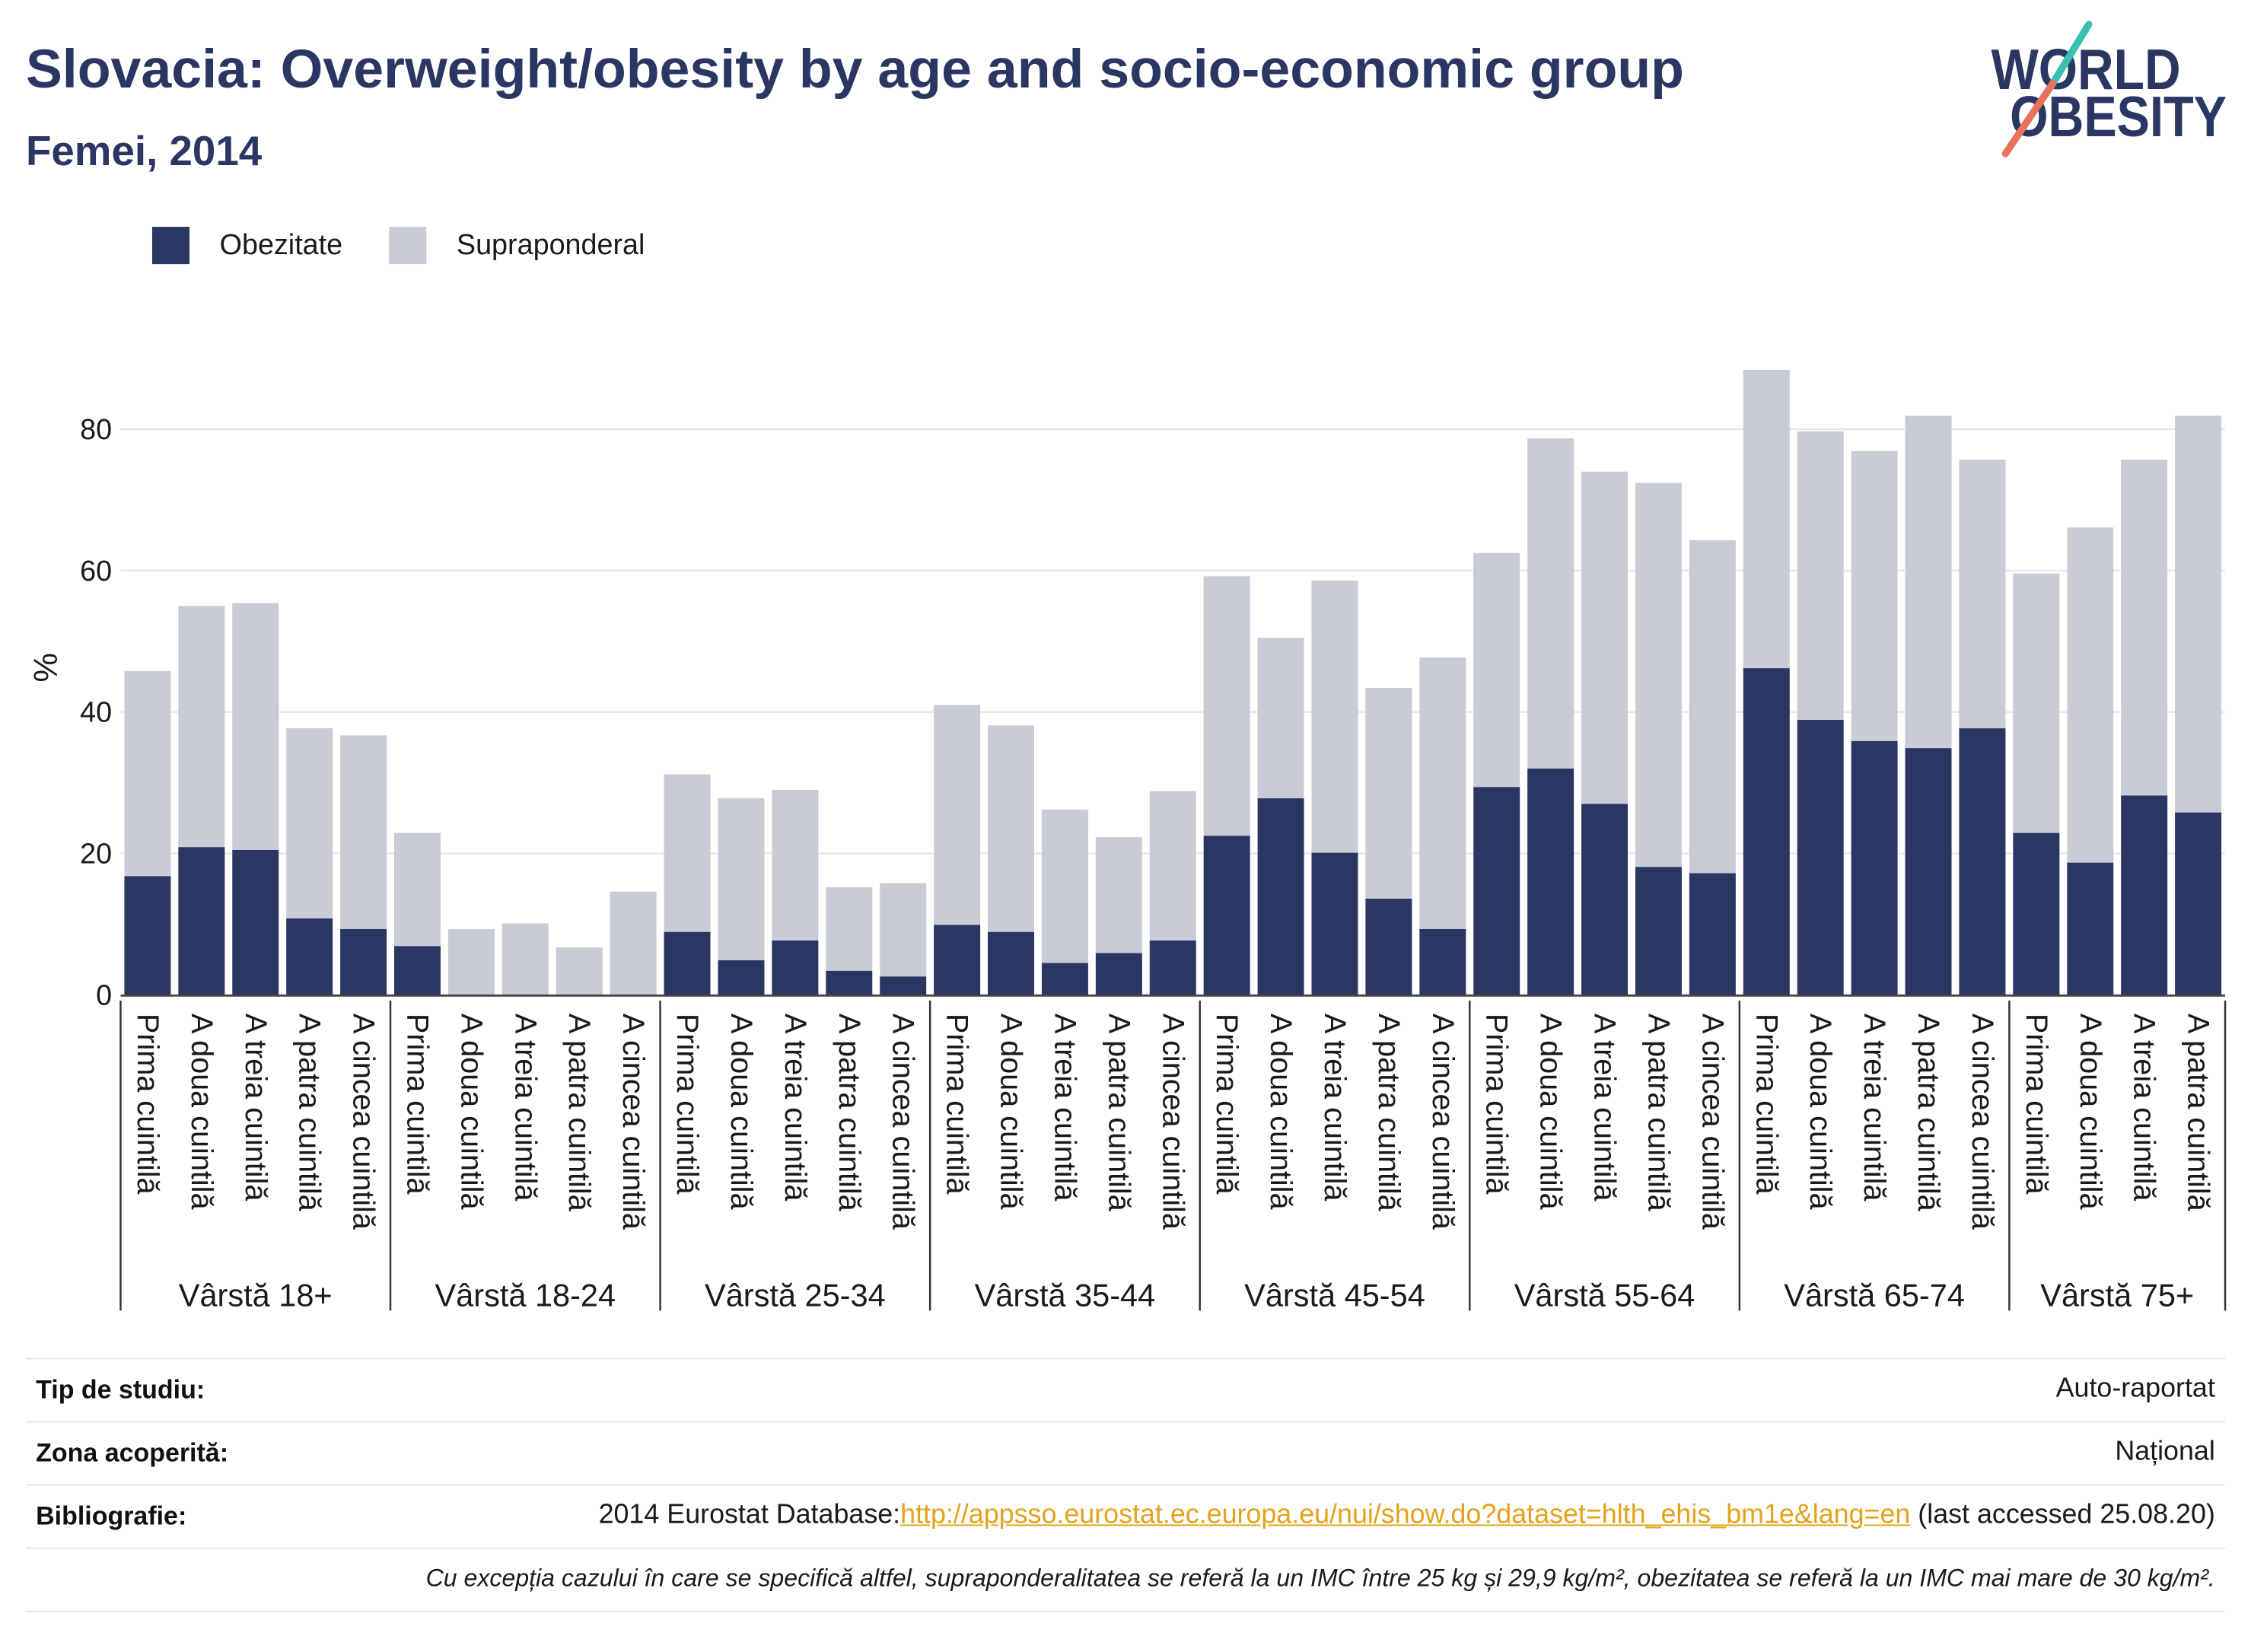 The image size is (2251, 1652). I want to click on group-label: Vârstă 75+, so click(2117, 1295).